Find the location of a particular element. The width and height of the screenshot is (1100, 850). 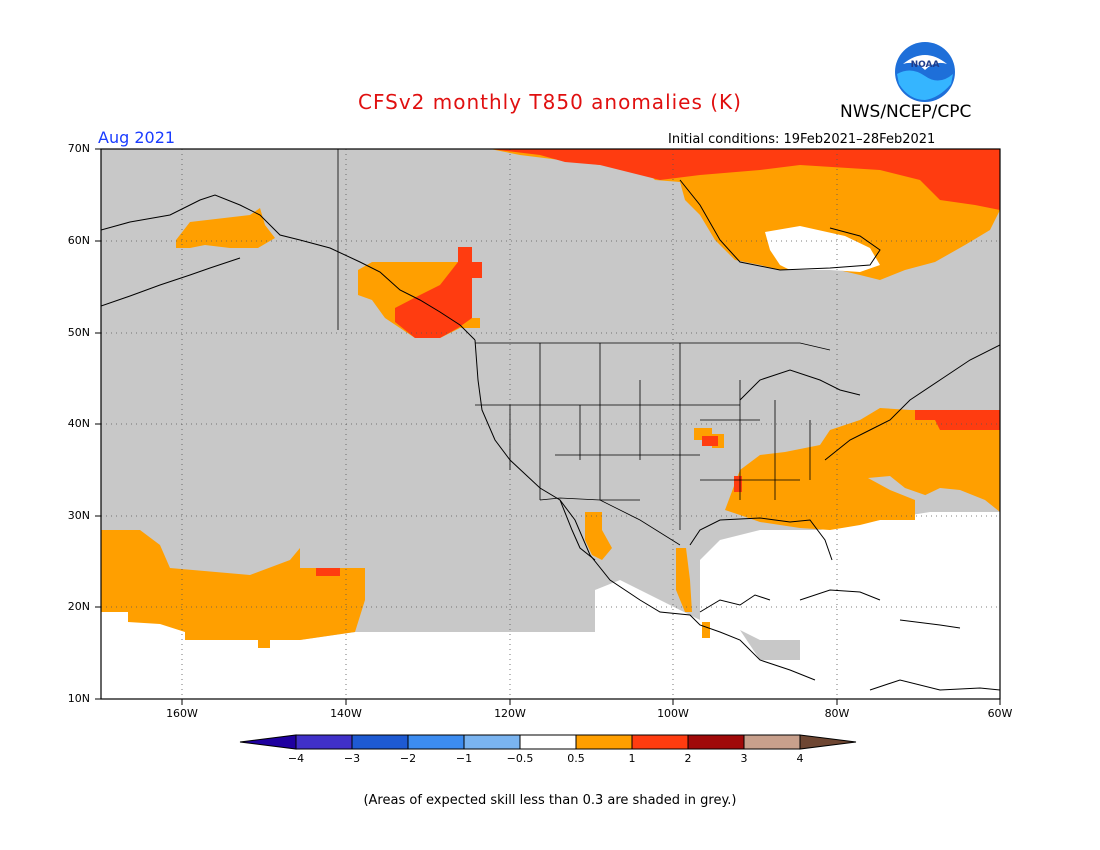

strong-anomaly-atlantic is located at coordinates (957, 420).